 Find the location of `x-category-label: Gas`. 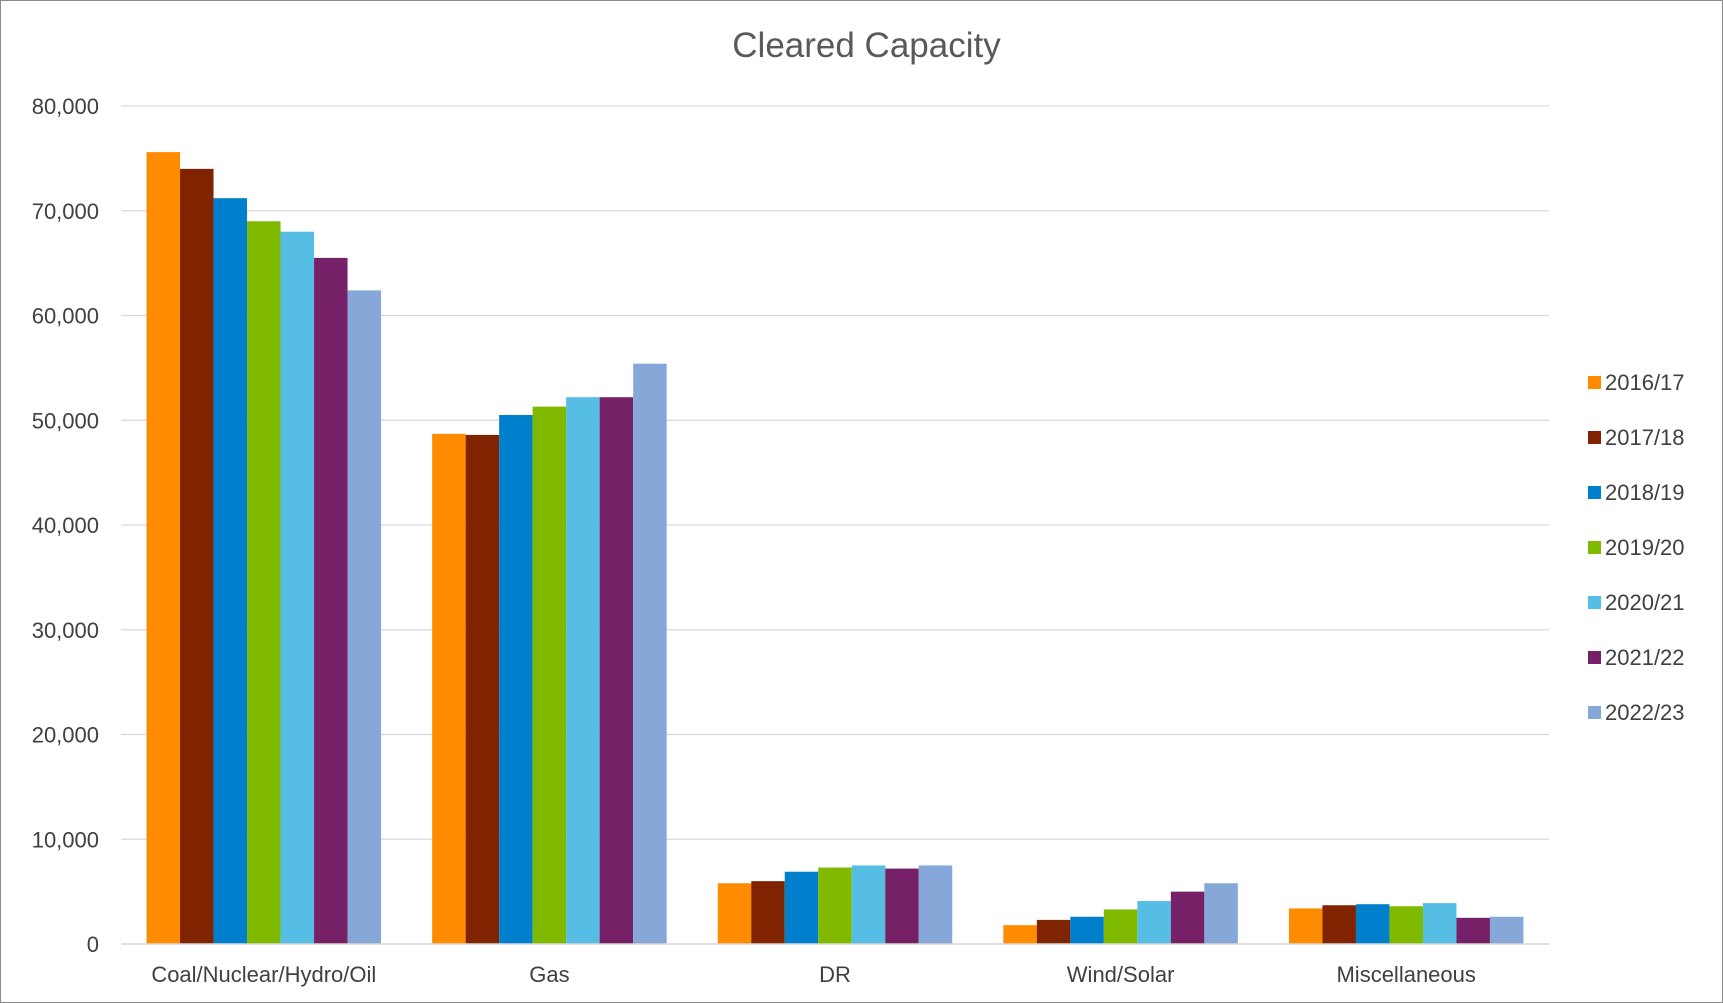

x-category-label: Gas is located at coordinates (549, 974).